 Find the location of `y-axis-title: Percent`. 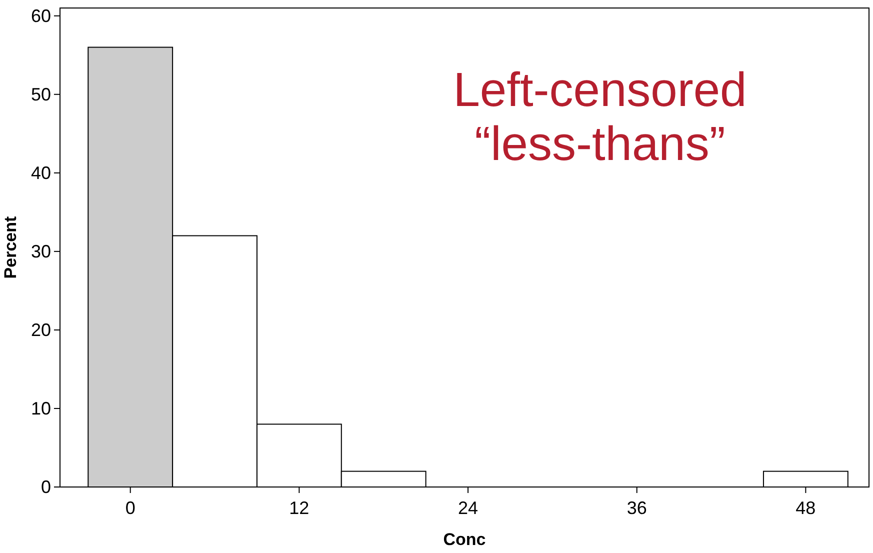

y-axis-title: Percent is located at coordinates (10, 247).